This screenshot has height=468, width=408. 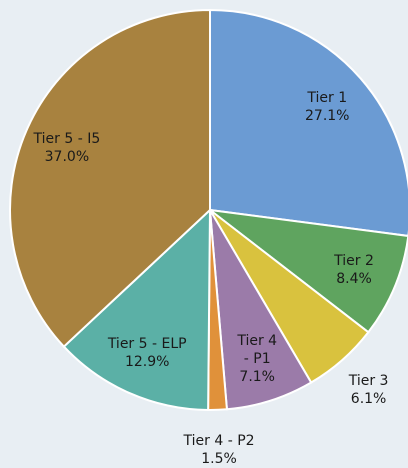 What do you see at coordinates (354, 260) in the screenshot?
I see `slice-name: Tier 2` at bounding box center [354, 260].